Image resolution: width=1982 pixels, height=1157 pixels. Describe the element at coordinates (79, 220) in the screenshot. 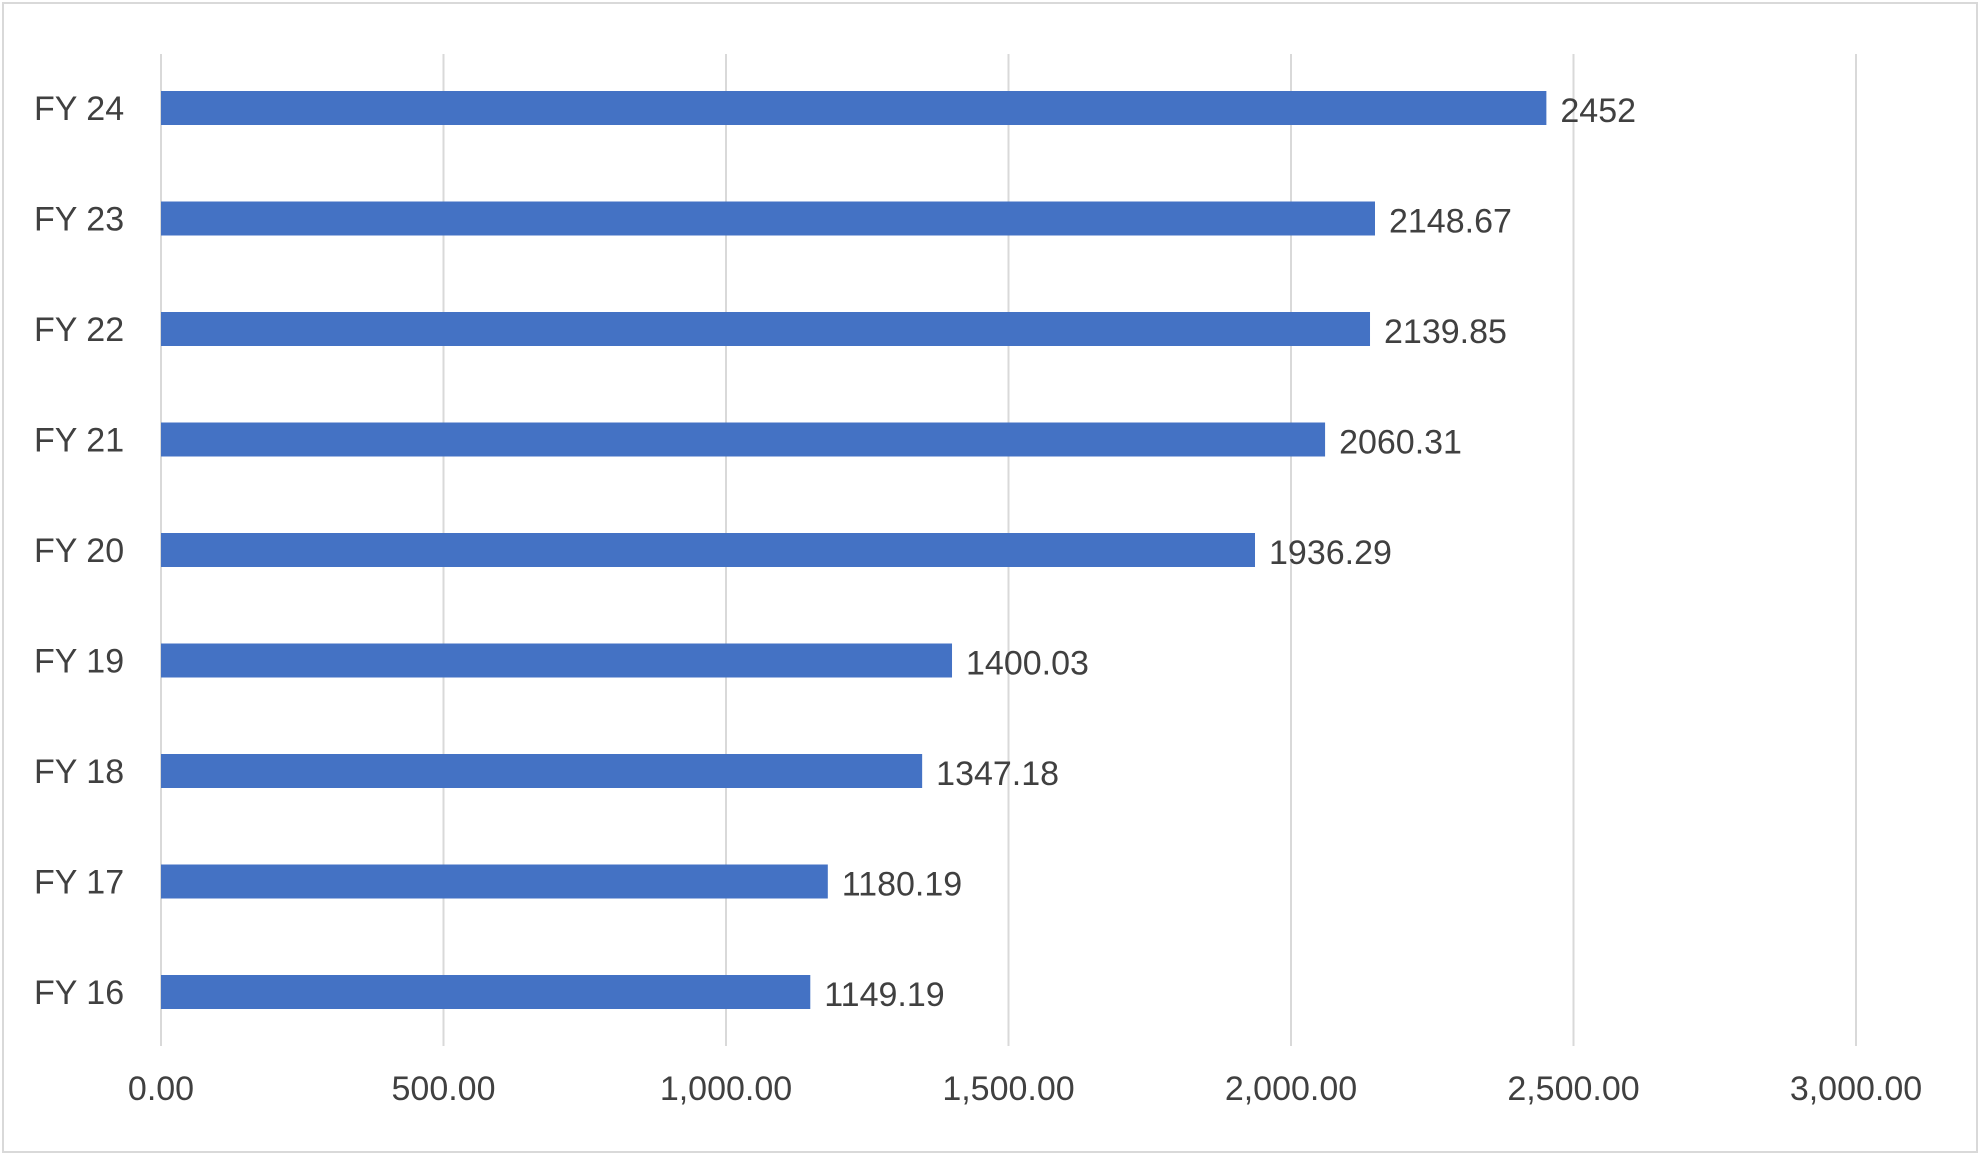

I see `category-label: FY 23` at that location.